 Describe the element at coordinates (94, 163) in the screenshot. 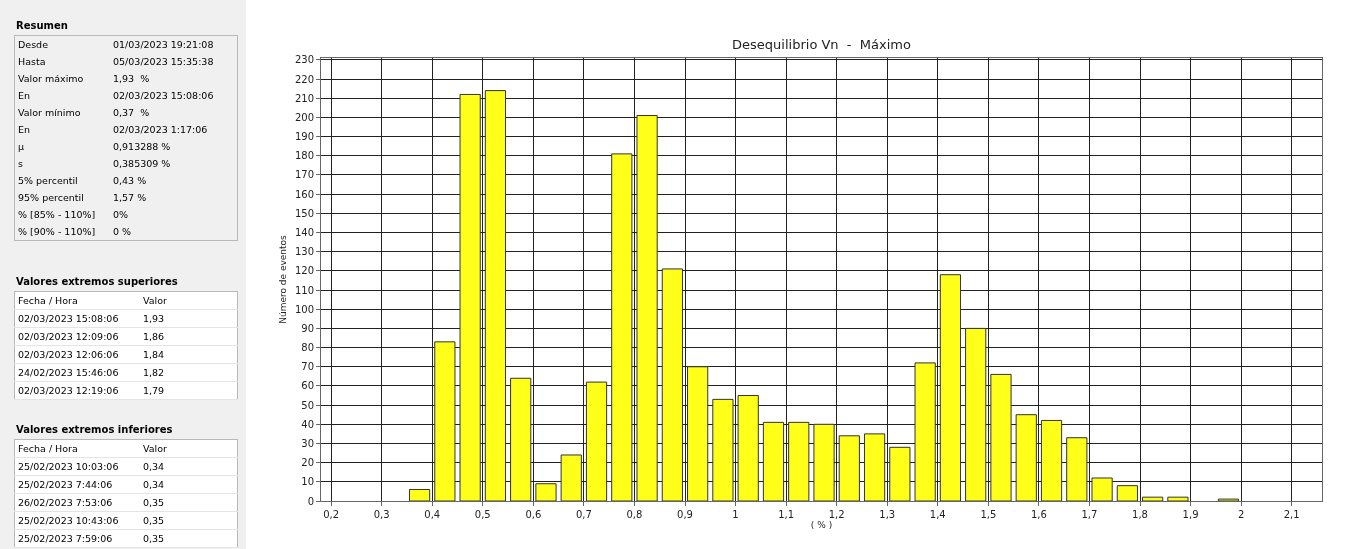

I see `text: s 0,385309 %` at that location.